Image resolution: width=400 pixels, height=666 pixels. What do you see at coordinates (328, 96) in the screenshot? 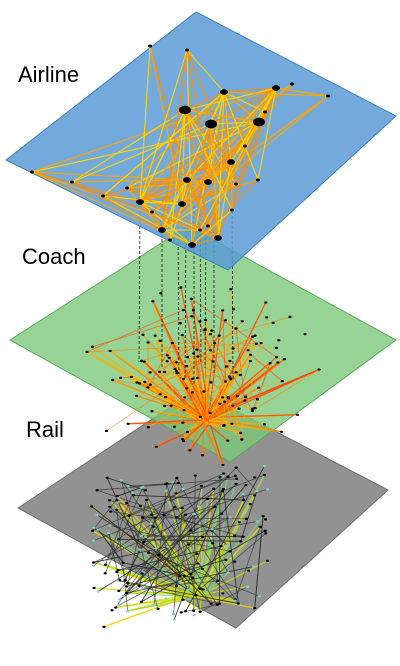
I see `airline-node` at bounding box center [328, 96].